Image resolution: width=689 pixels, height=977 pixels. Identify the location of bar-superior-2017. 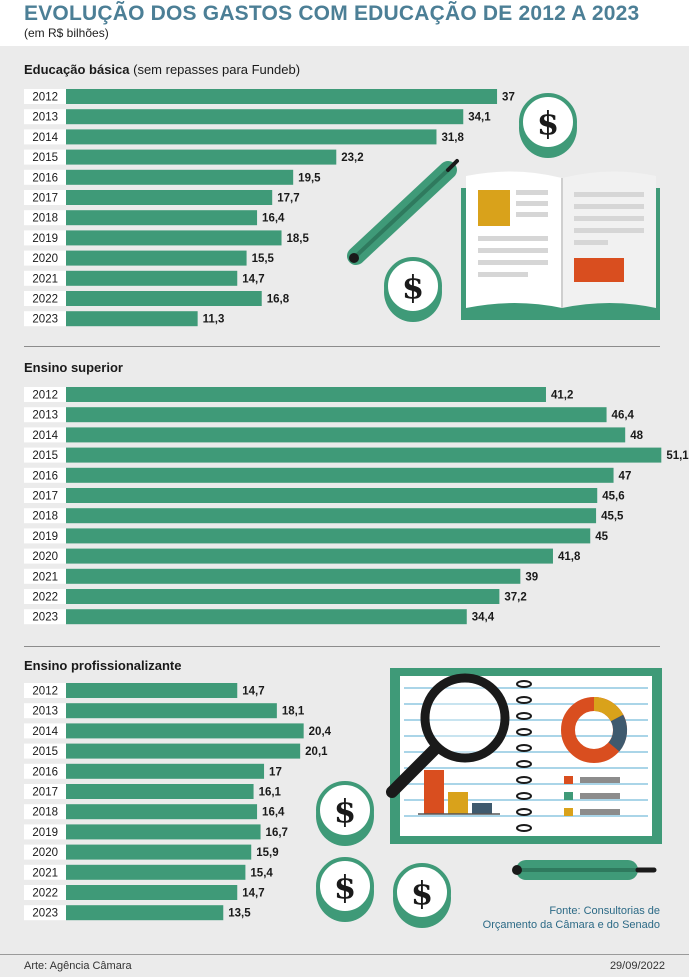
(332, 495).